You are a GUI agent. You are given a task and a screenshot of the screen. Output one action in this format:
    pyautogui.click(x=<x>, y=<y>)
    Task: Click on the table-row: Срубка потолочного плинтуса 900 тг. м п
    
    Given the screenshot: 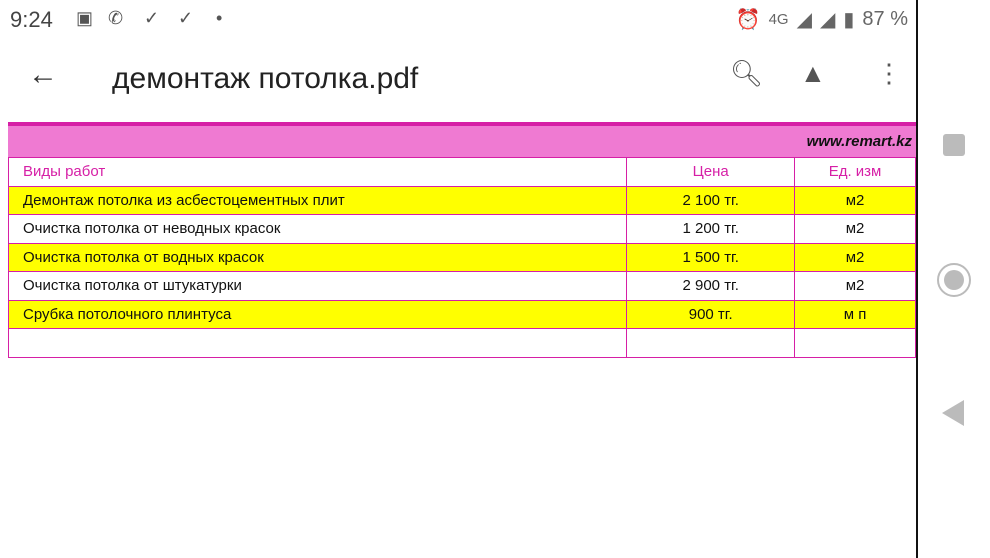 What is the action you would take?
    pyautogui.click(x=461, y=314)
    